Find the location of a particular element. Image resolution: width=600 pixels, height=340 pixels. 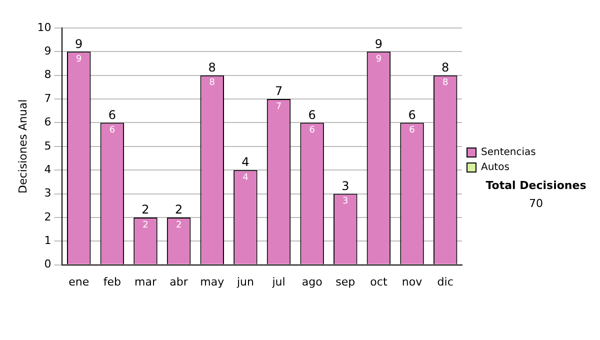

x-tick-label: dic is located at coordinates (445, 281).